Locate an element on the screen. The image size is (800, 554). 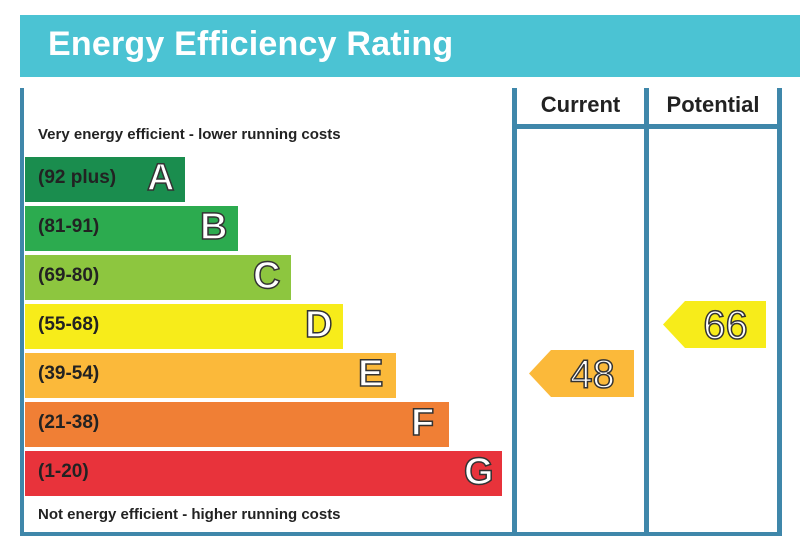
band-letter: F is located at coordinates (422, 423).